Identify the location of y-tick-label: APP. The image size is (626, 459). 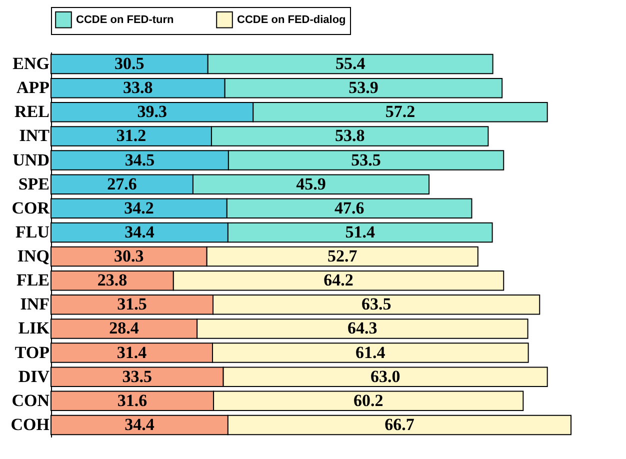
(33, 88).